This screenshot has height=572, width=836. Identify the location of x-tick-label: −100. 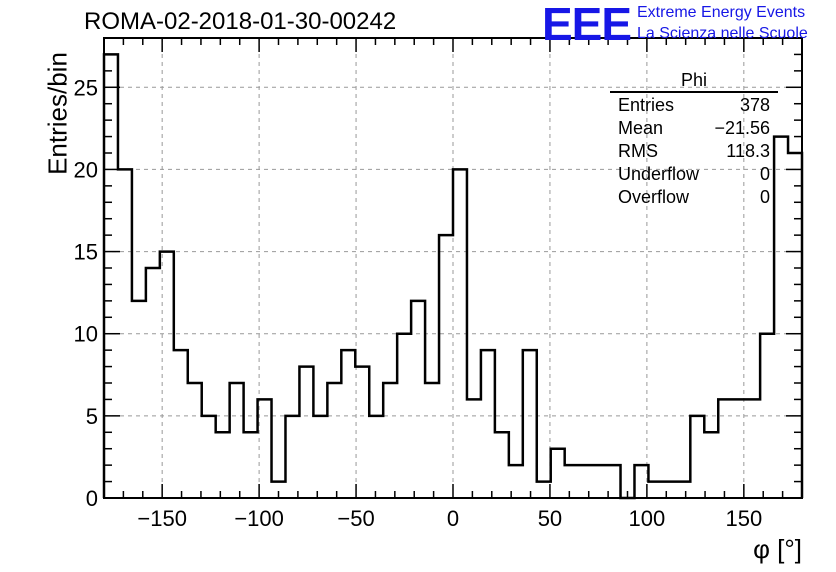
(259, 518).